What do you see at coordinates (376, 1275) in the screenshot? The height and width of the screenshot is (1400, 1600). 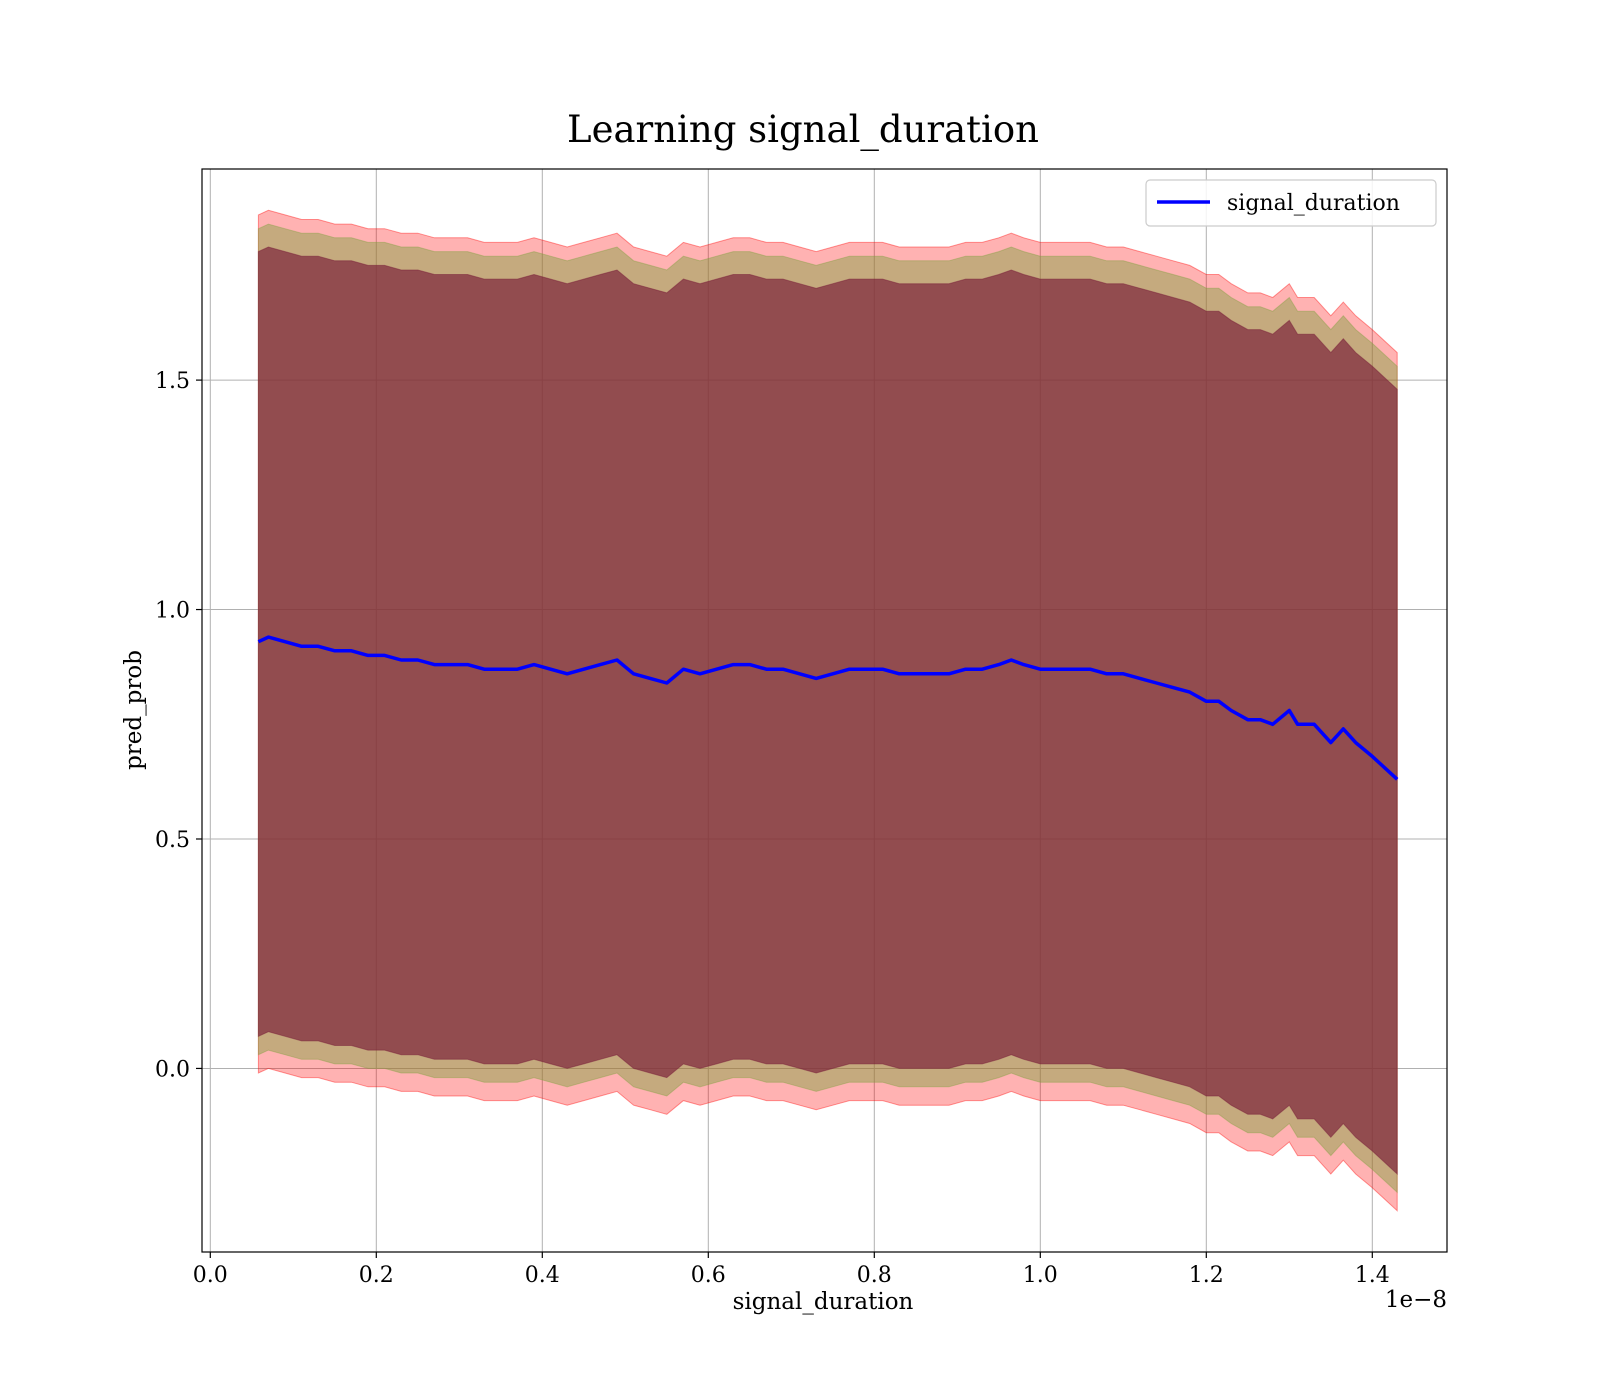 I see `x-tick-label: 0.2` at bounding box center [376, 1275].